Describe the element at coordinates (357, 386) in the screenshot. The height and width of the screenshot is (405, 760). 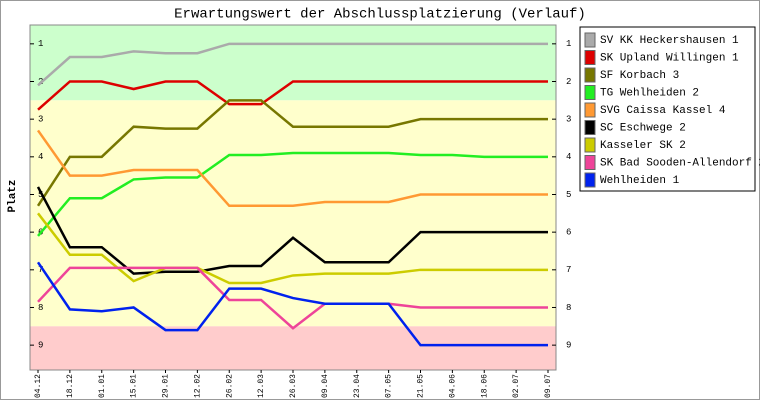
I see `x-tick-label: 23.04` at that location.